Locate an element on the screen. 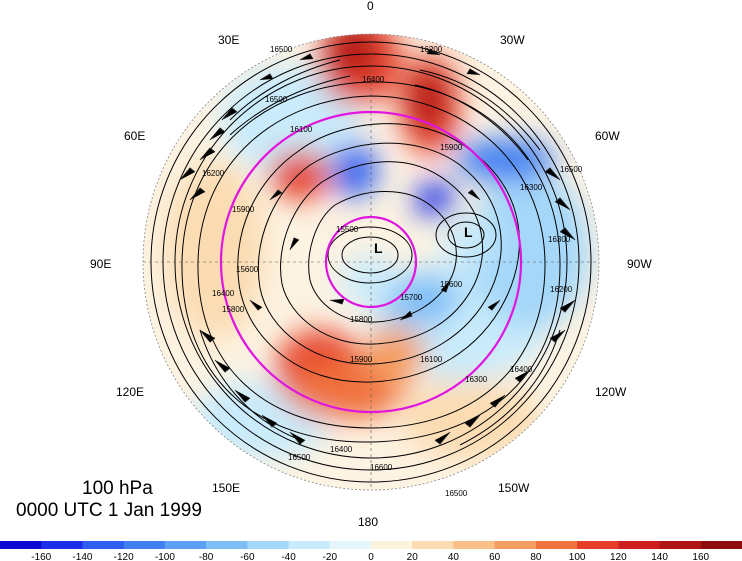  longitude-label-90e: 90E is located at coordinates (100, 264).